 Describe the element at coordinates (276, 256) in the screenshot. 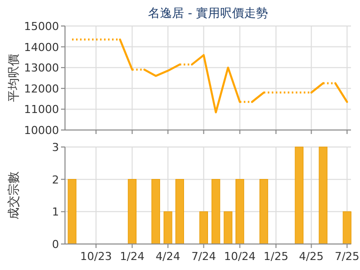

I see `x-tick-label: 1/25` at that location.